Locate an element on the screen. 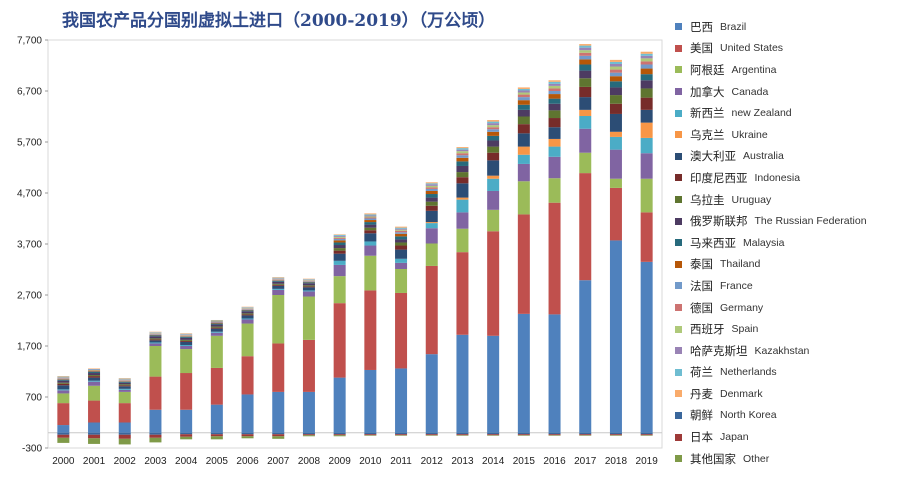 The height and width of the screenshot is (489, 904). bar-malaysia-2004 is located at coordinates (186, 337).